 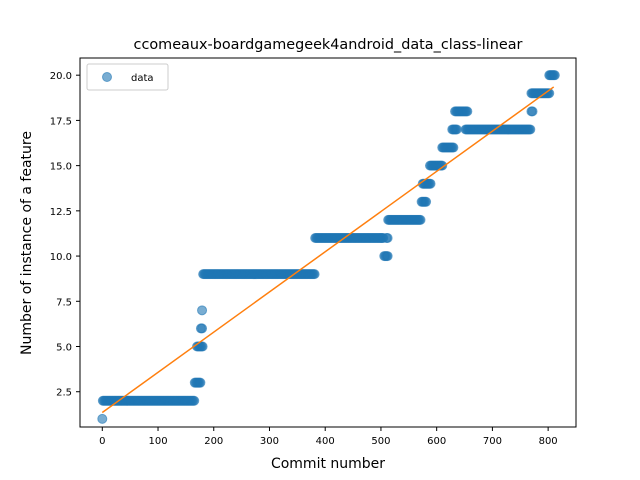 What do you see at coordinates (492, 441) in the screenshot?
I see `x-tick-label: 700` at bounding box center [492, 441].